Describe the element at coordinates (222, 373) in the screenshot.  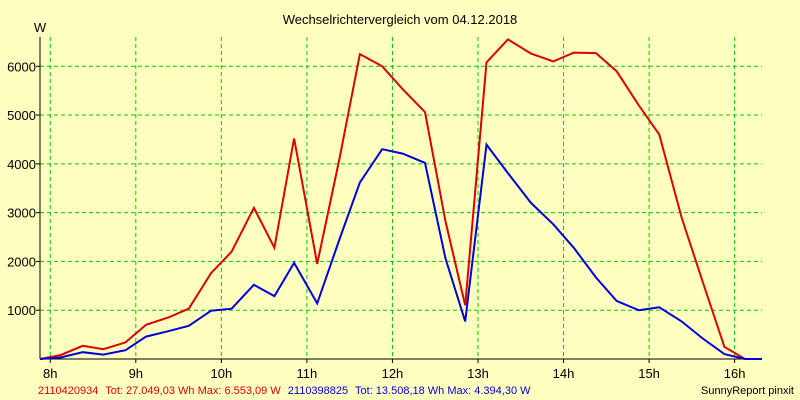
I see `x-tick-label: 10h` at that location.